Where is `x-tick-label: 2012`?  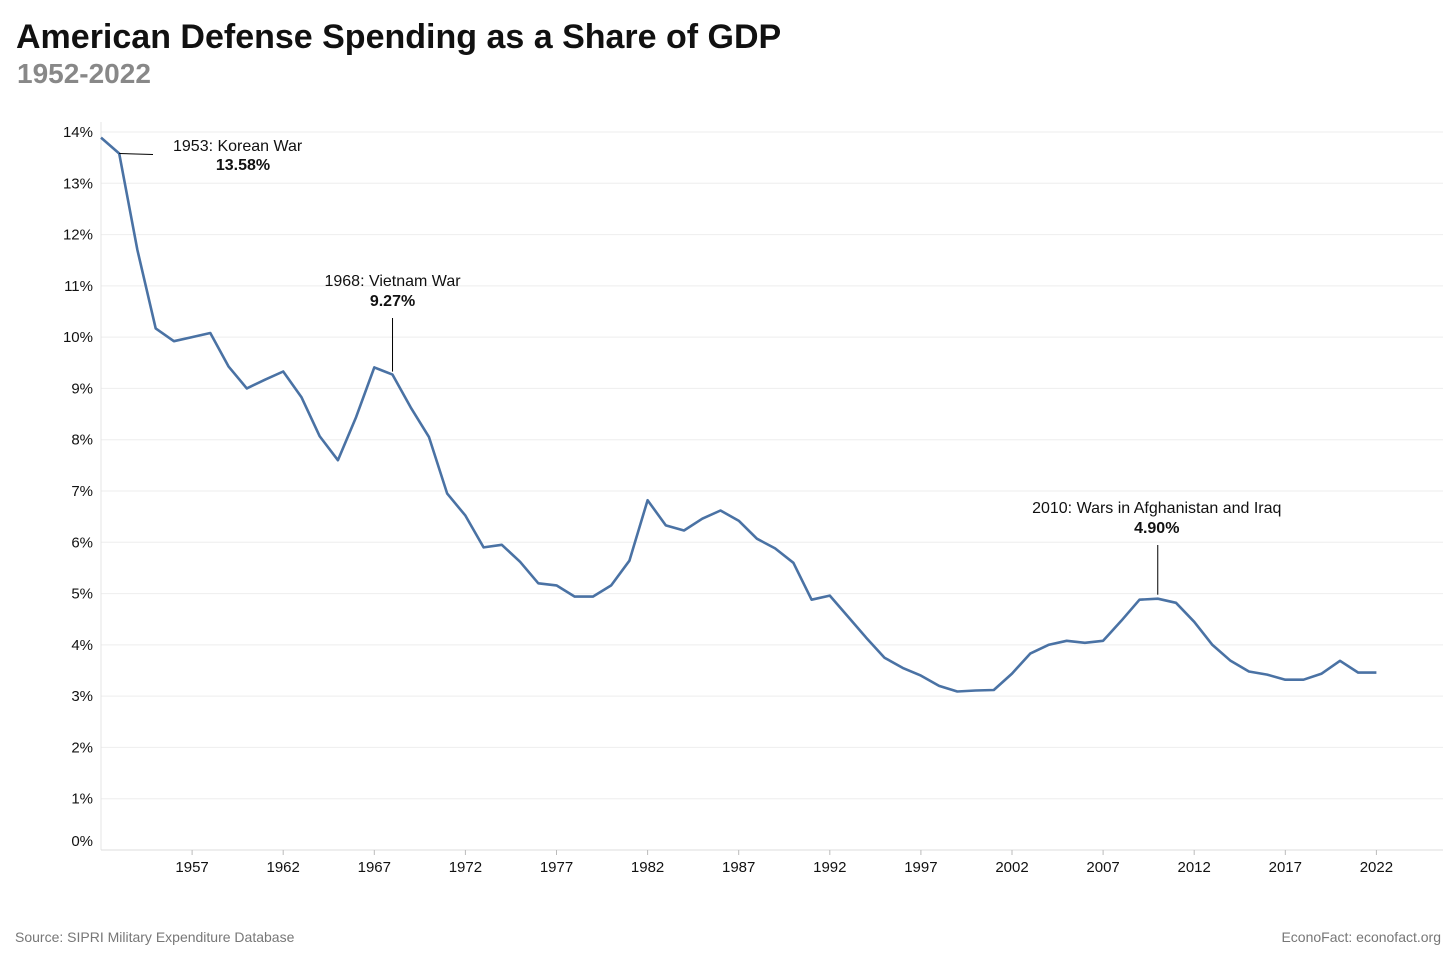 x-tick-label: 2012 is located at coordinates (1194, 867).